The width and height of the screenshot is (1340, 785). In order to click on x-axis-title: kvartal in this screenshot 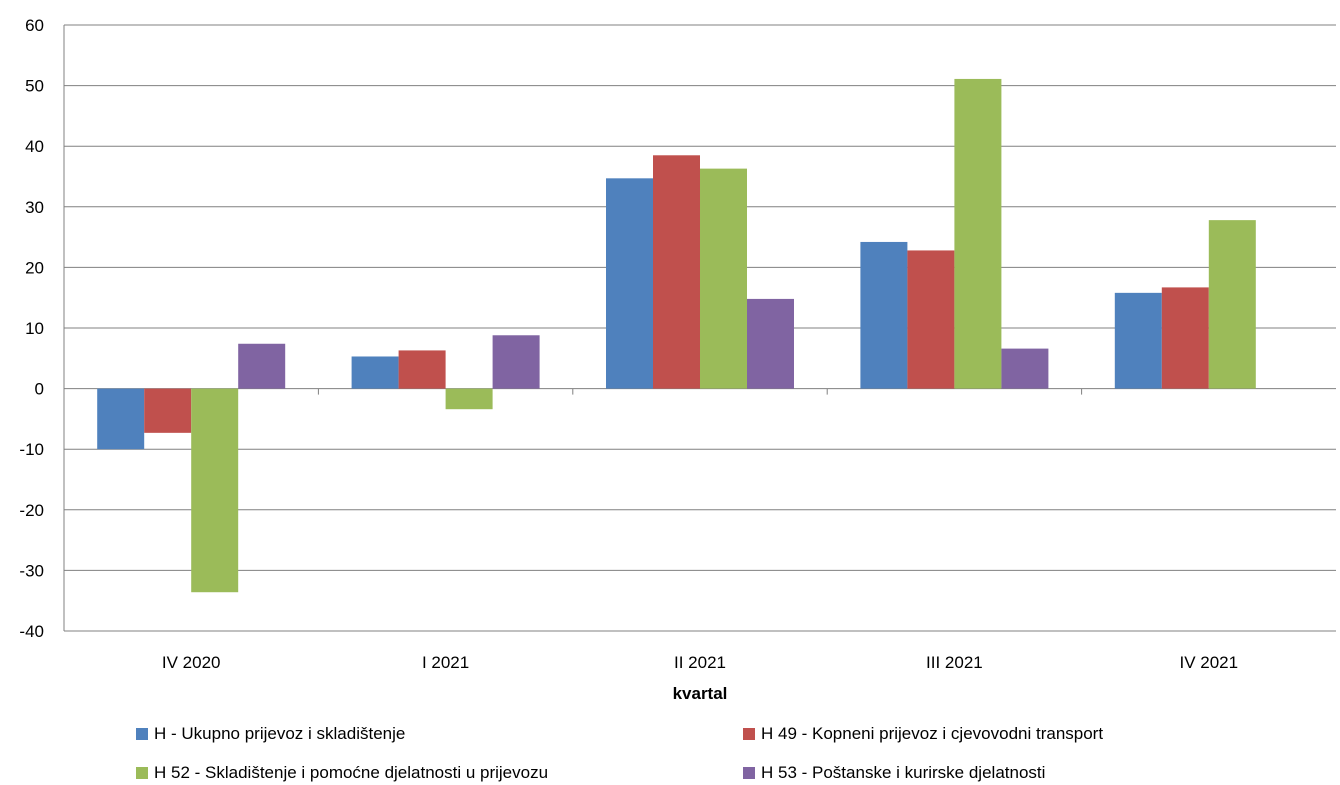, I will do `click(700, 693)`.